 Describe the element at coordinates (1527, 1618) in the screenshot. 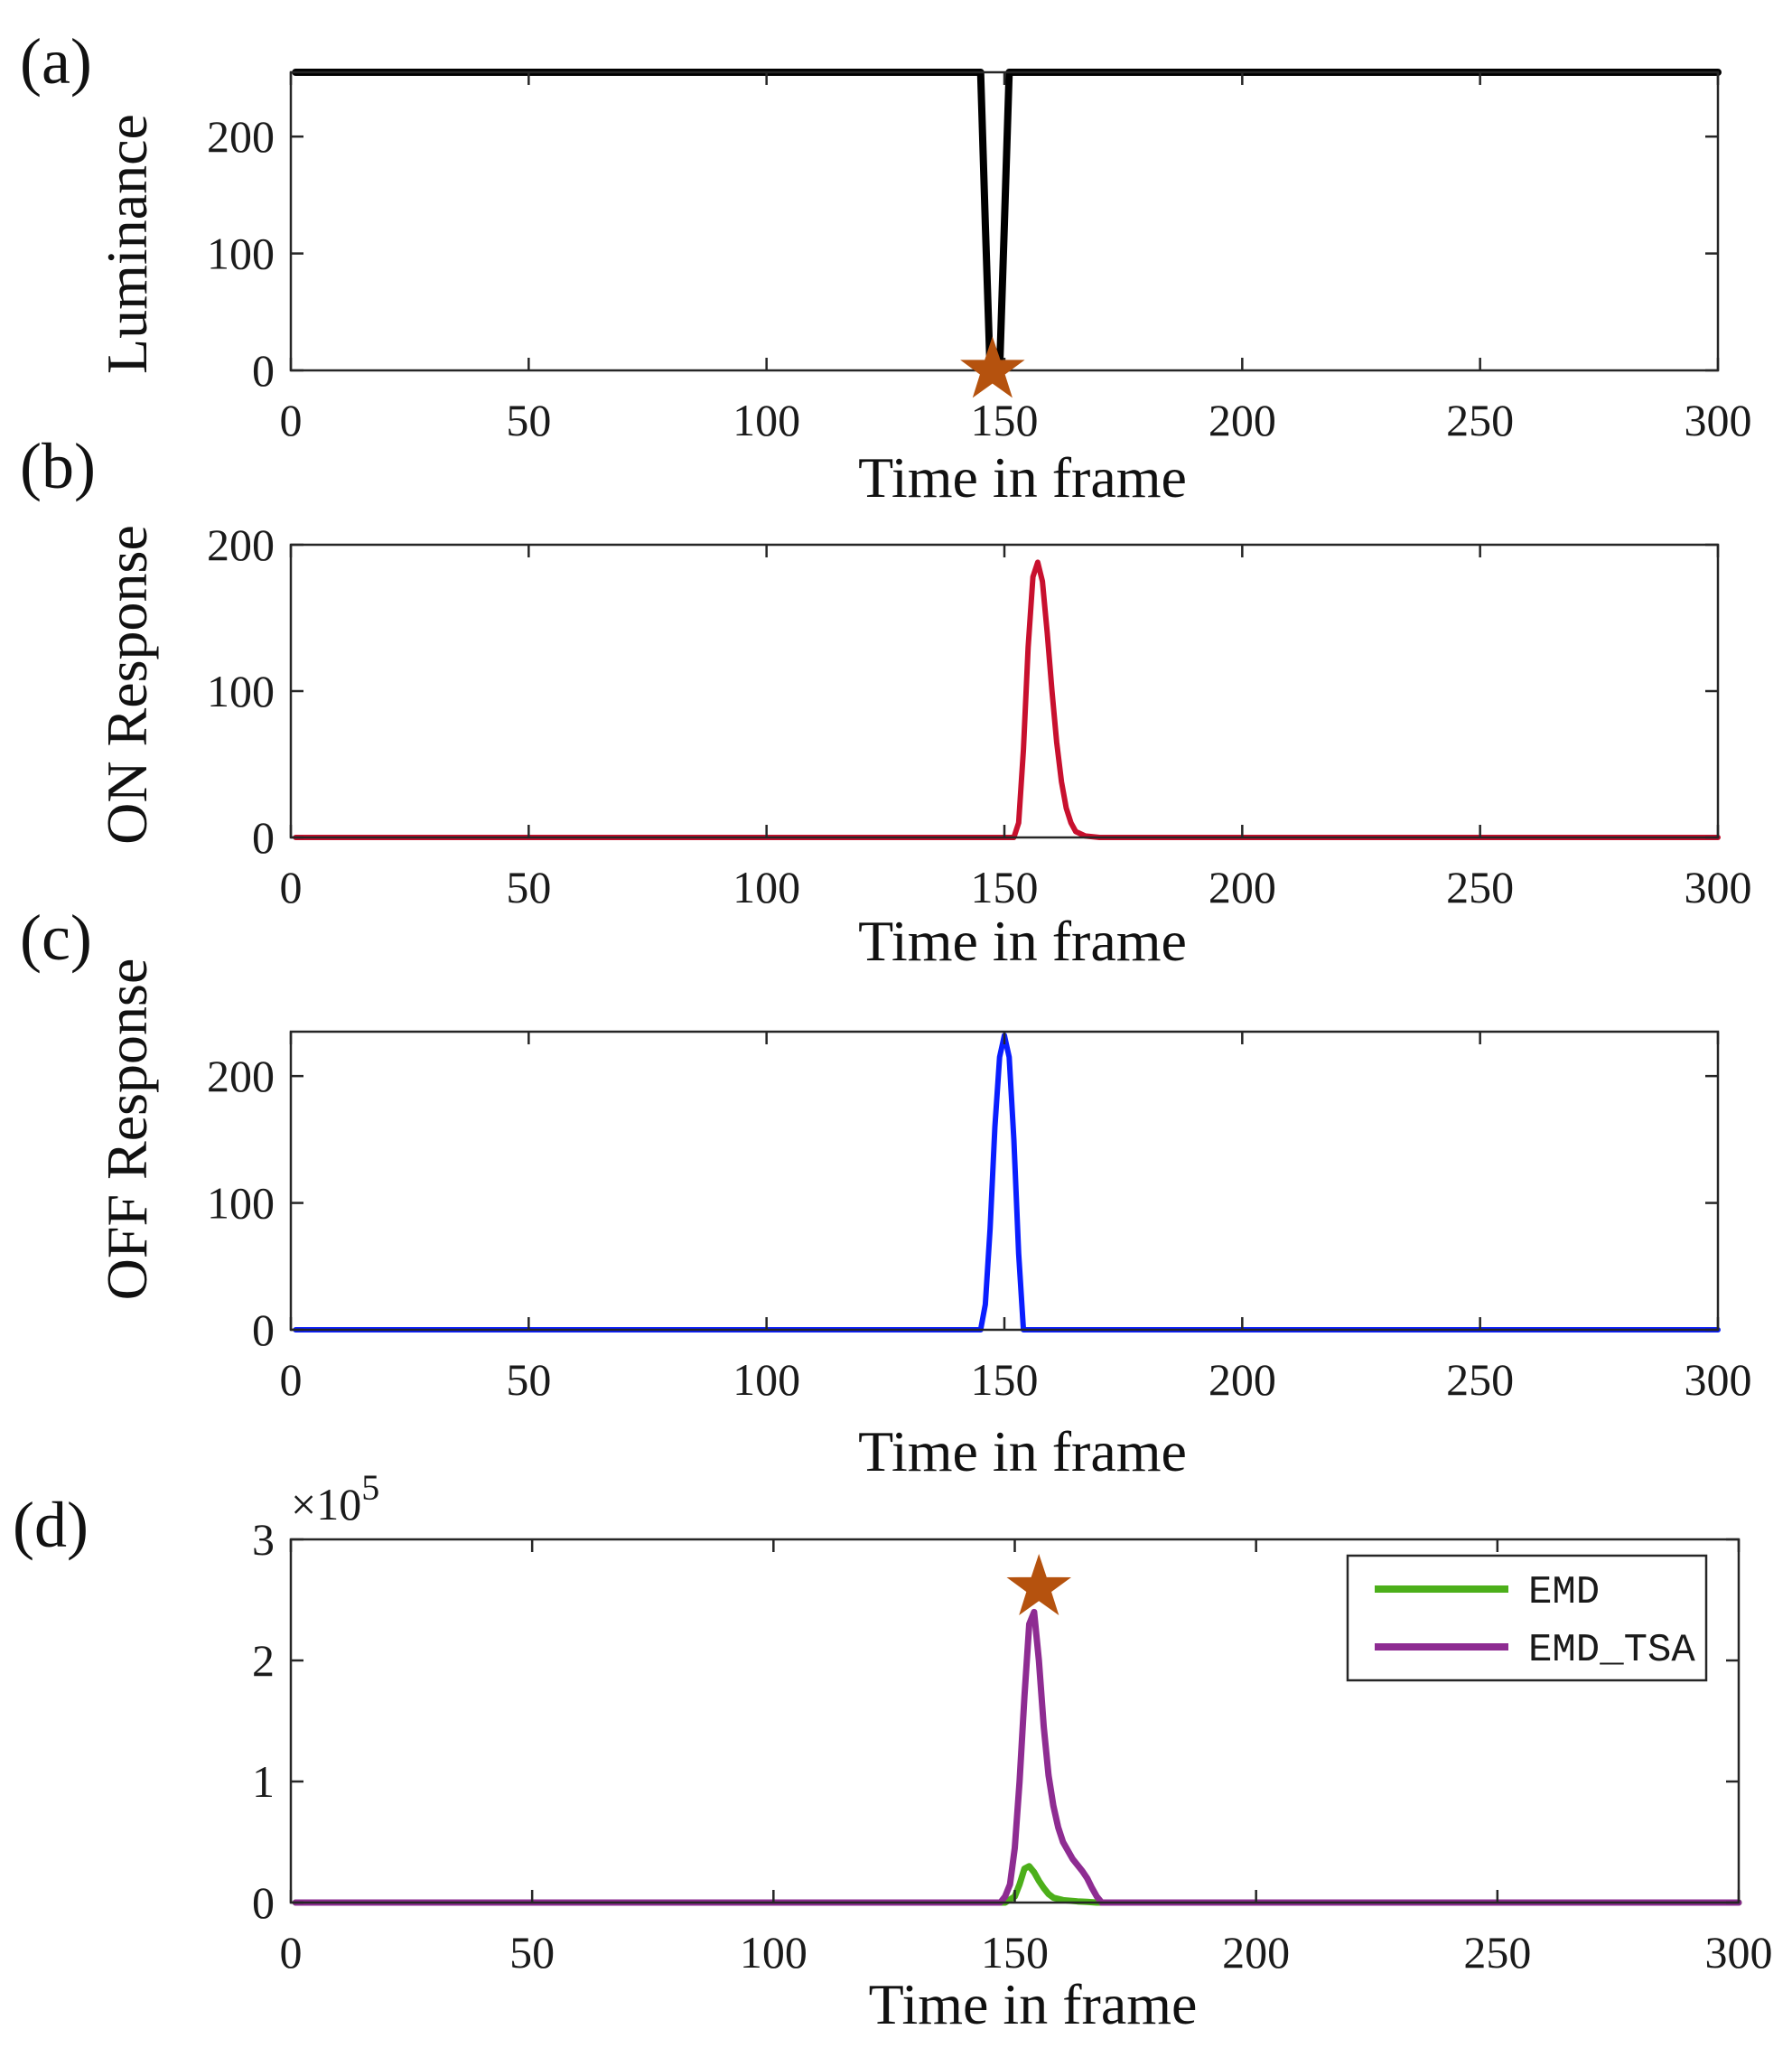

I see `legend` at that location.